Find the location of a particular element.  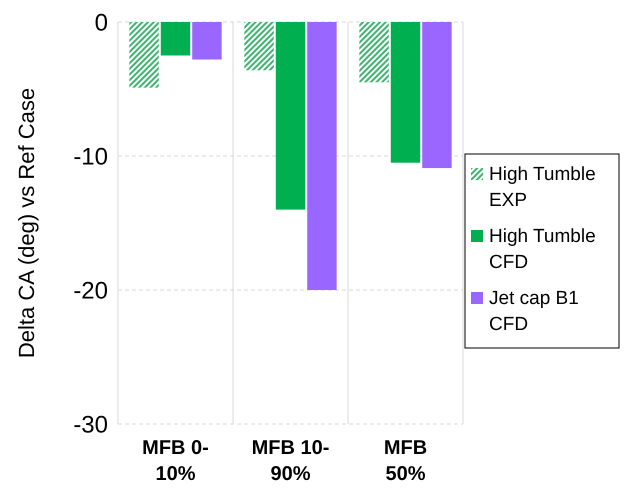

legend-label: High Tumble EXP is located at coordinates (542, 187).